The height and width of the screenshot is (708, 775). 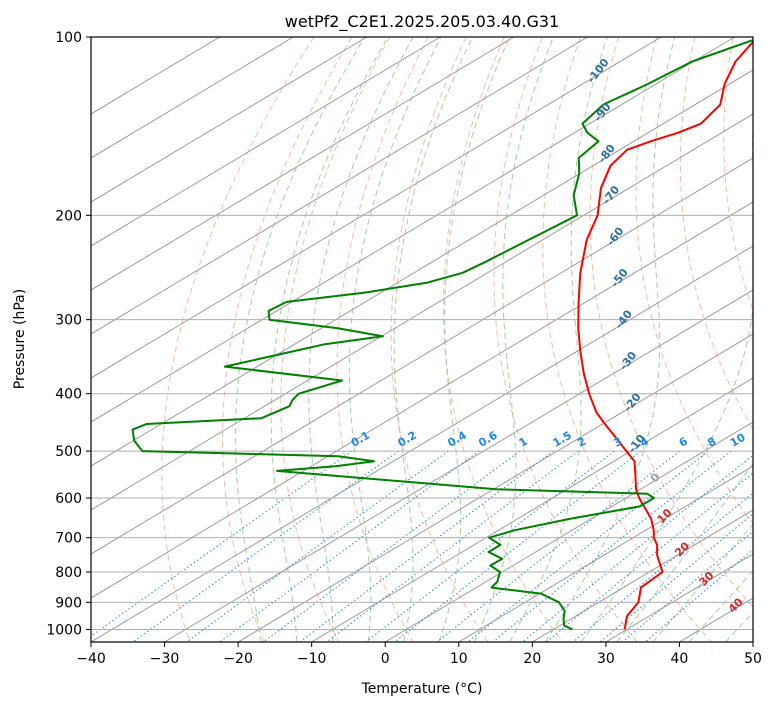 I want to click on y-tick-label: 300, so click(x=68, y=321).